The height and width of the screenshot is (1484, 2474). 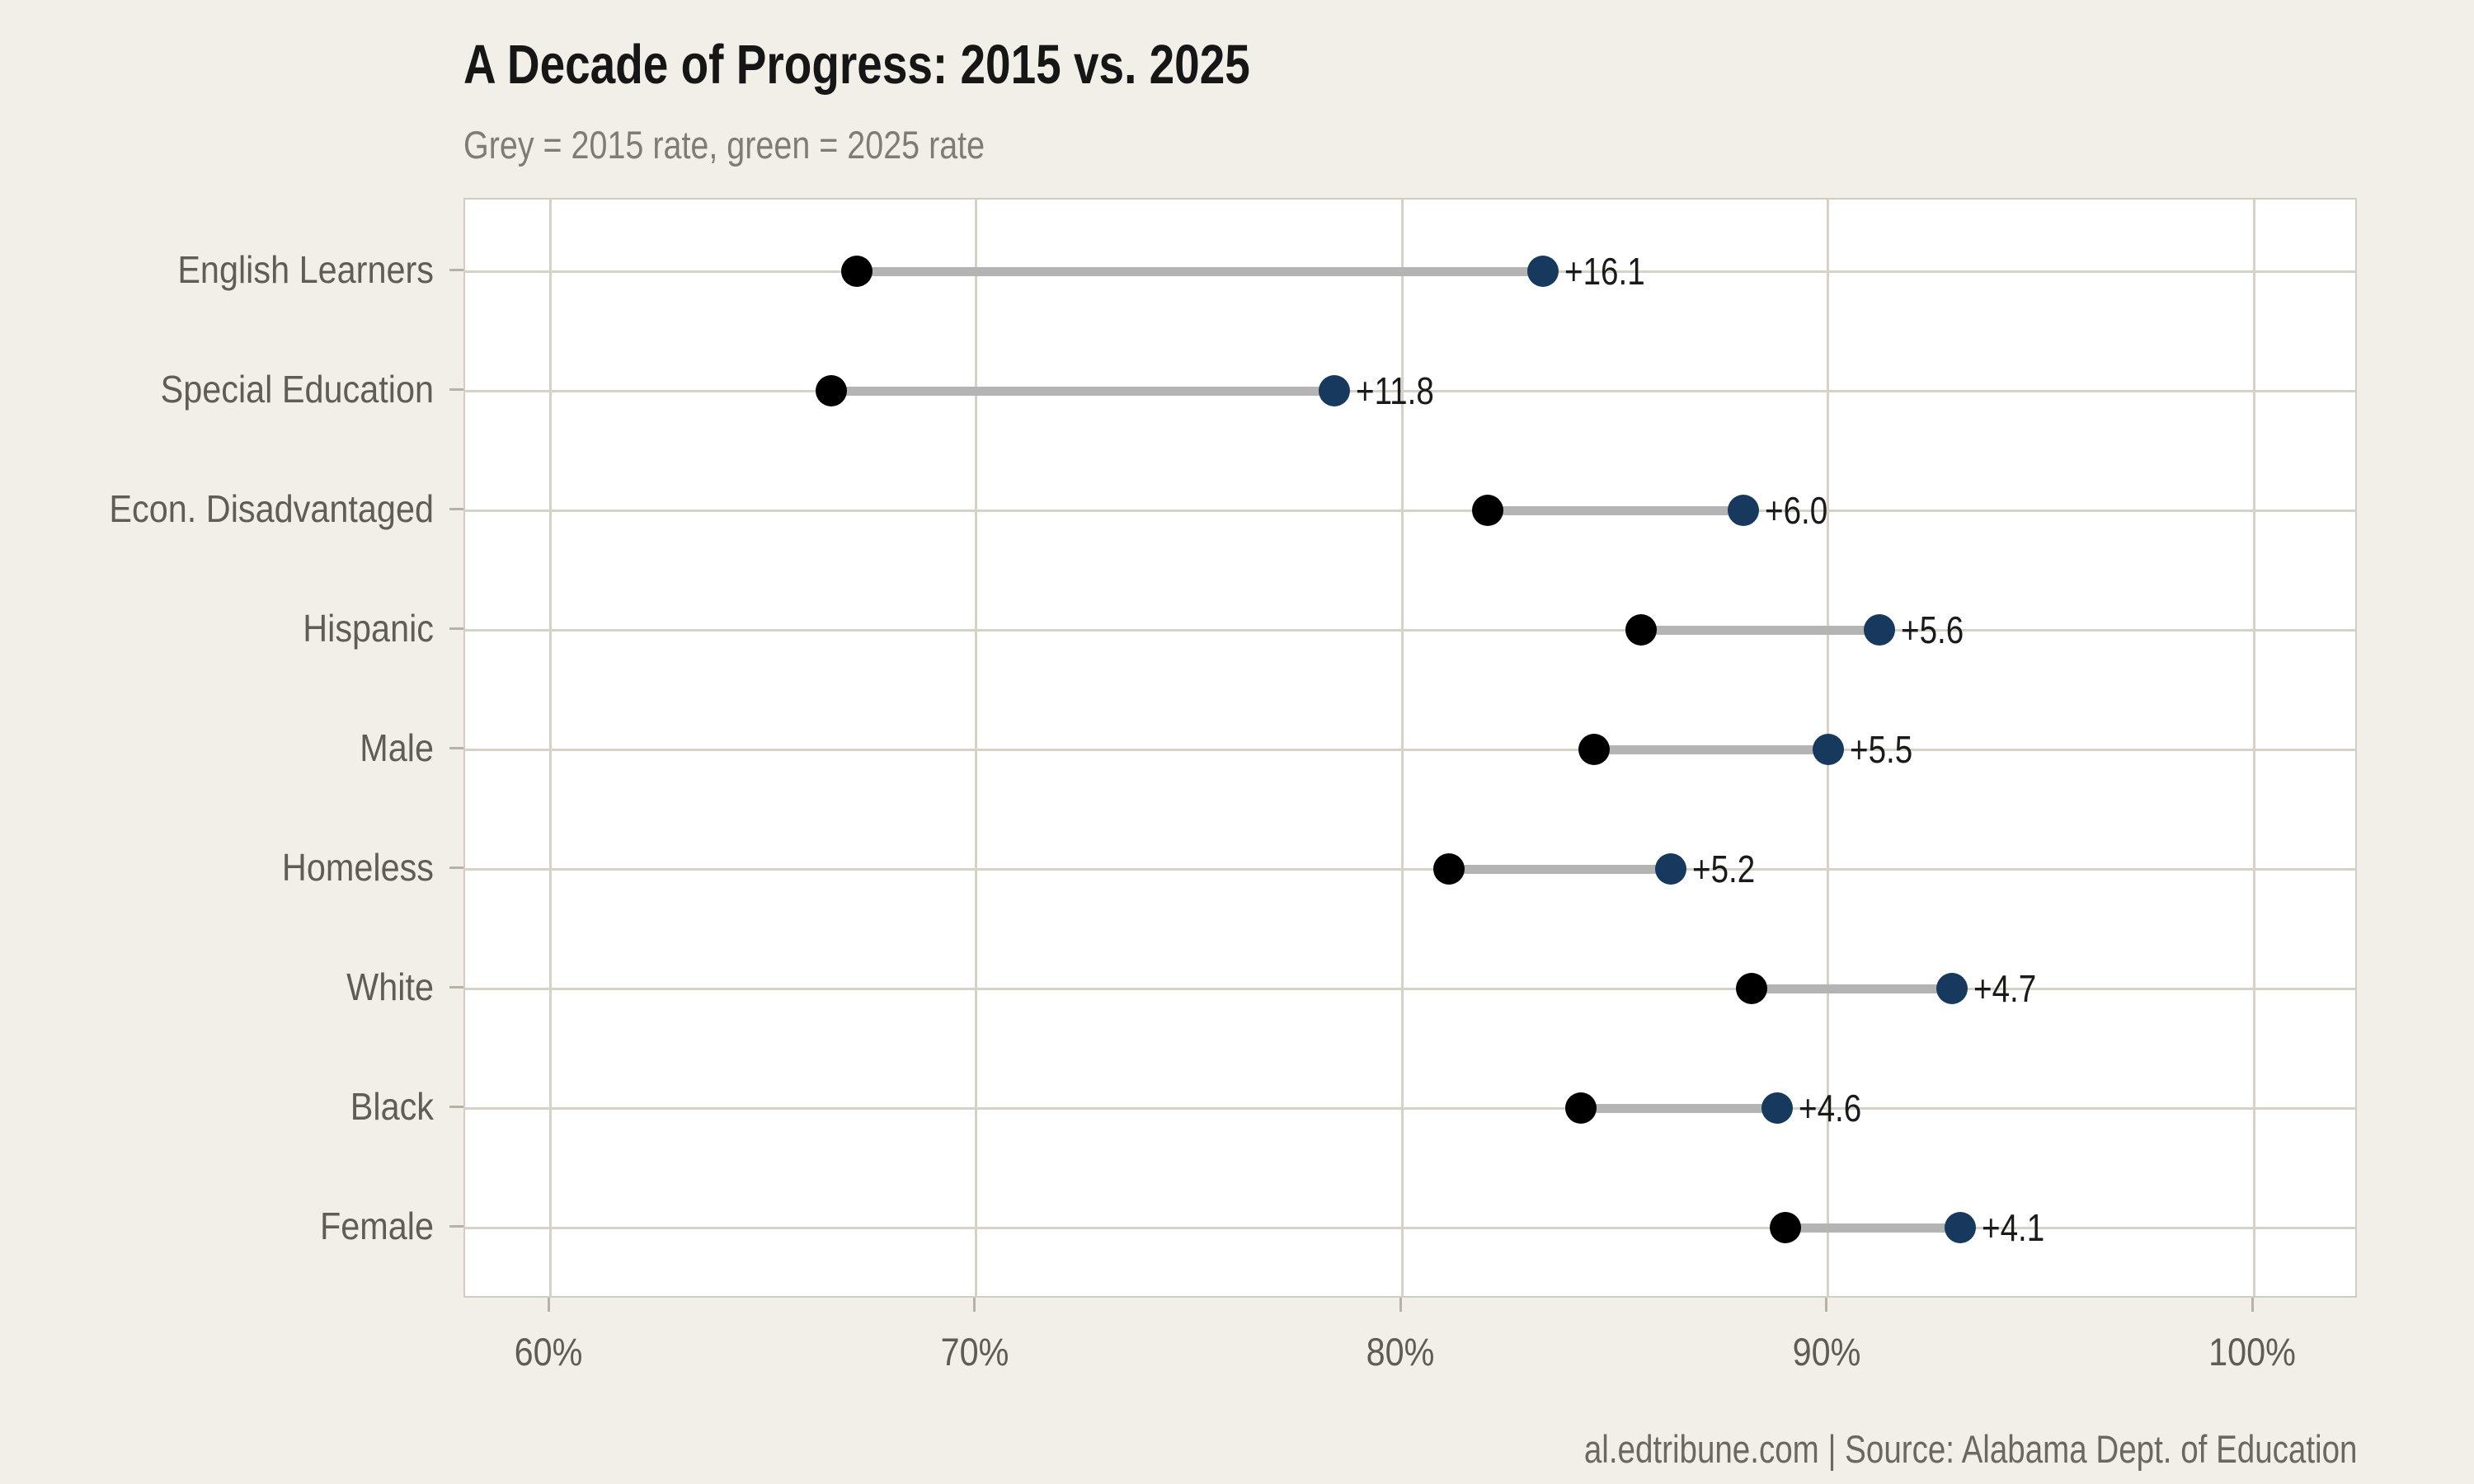 What do you see at coordinates (368, 628) in the screenshot?
I see `category-label: Hispanic` at bounding box center [368, 628].